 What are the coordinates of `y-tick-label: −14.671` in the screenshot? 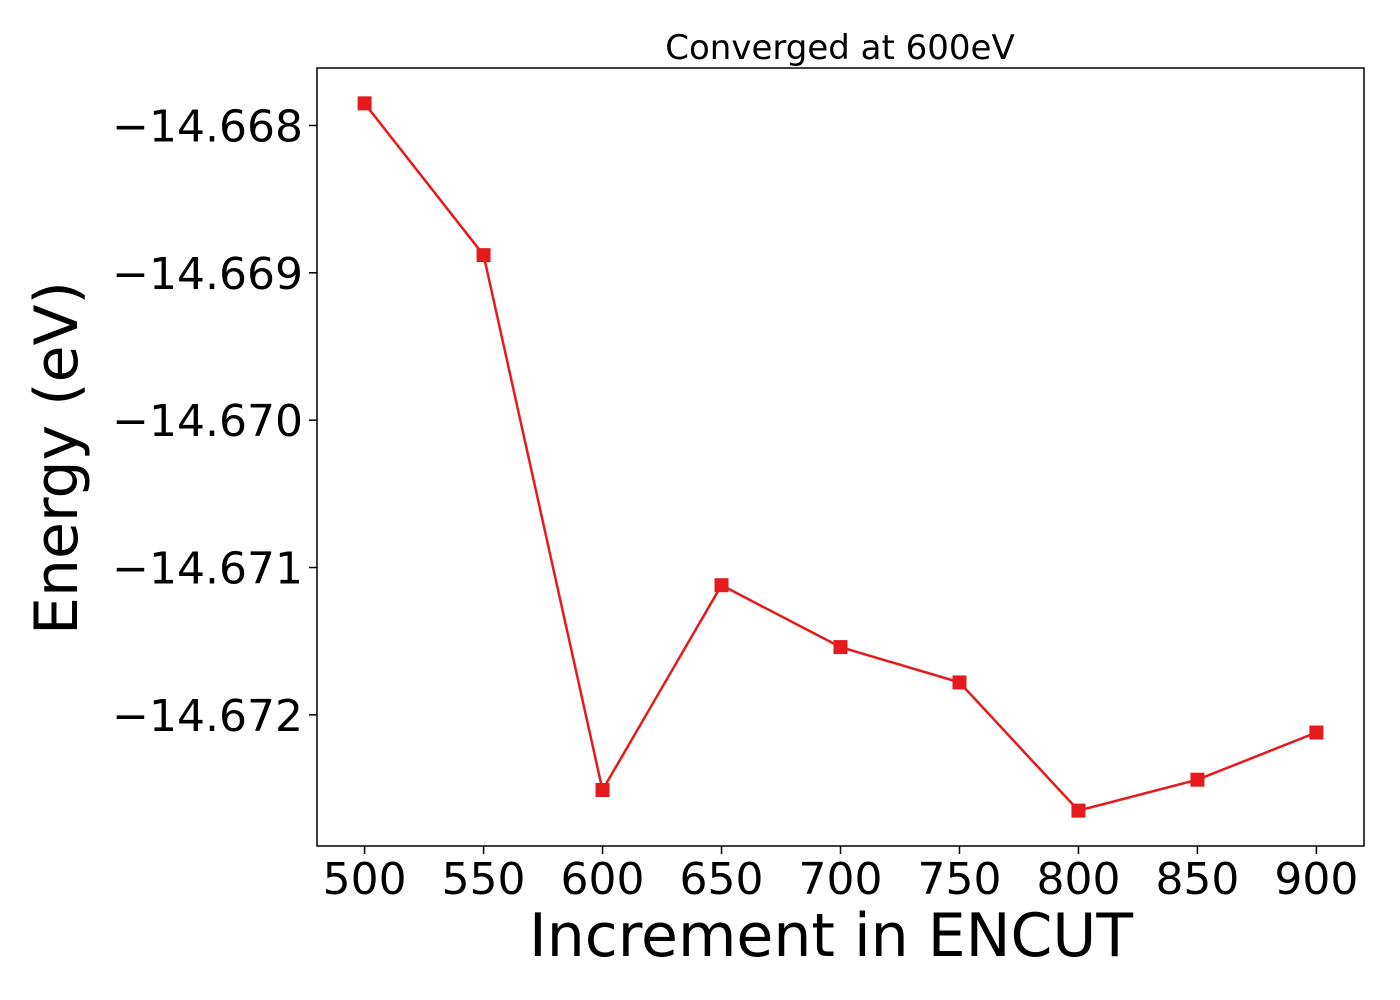 It's located at (207, 569).